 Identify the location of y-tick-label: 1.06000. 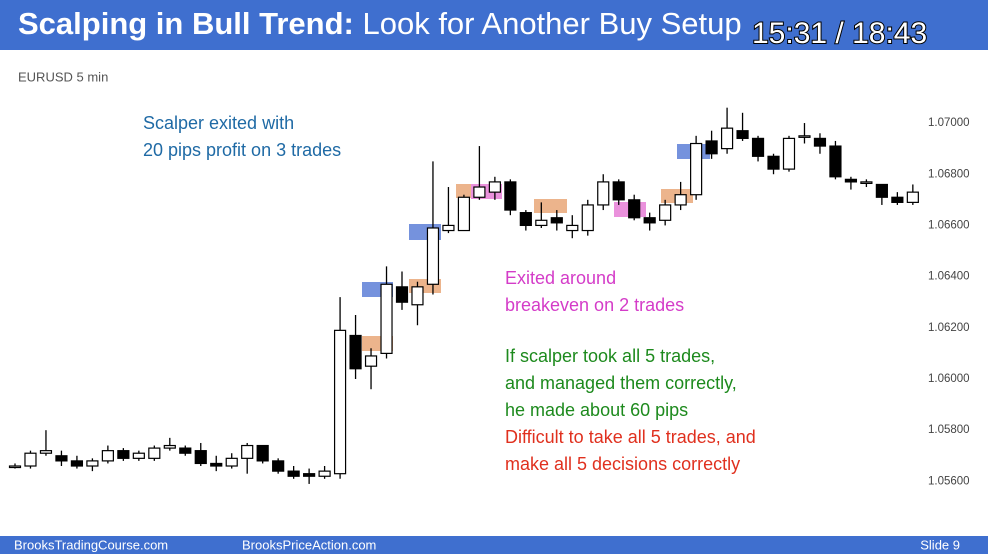
(949, 379).